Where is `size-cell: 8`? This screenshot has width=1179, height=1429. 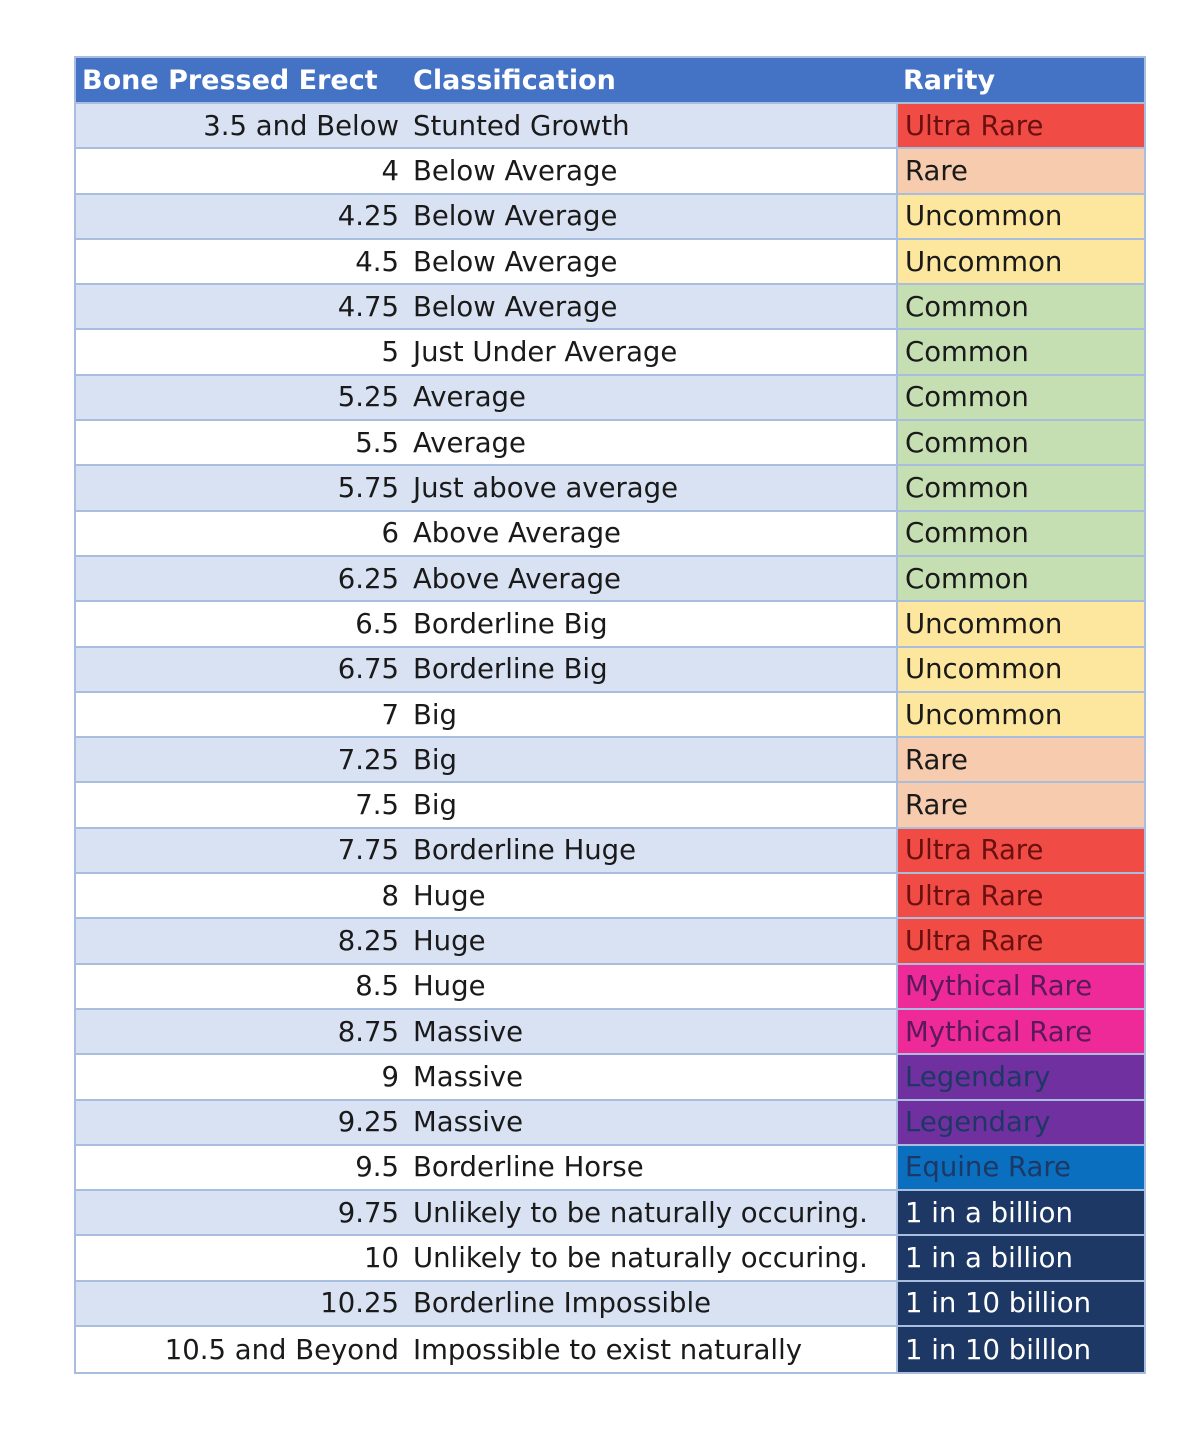 size-cell: 8 is located at coordinates (390, 895).